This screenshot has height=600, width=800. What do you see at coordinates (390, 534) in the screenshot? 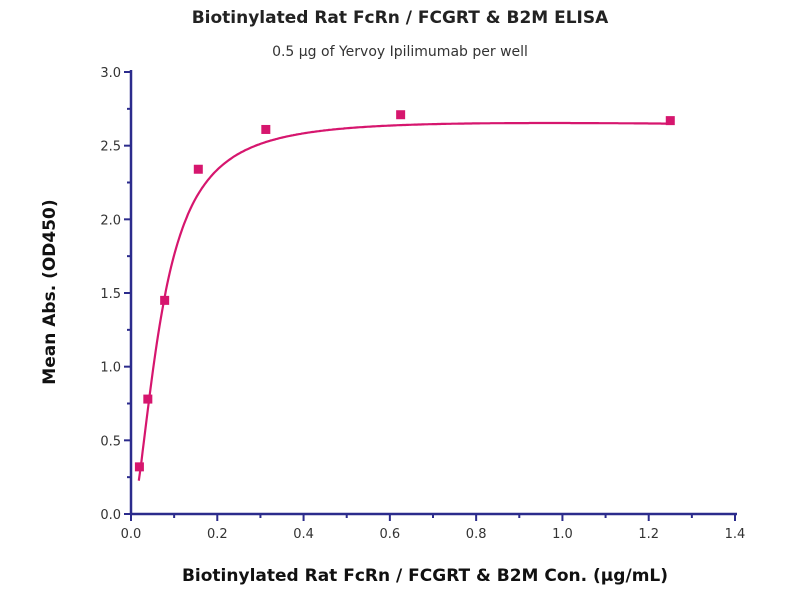
I see `x-tick-label: 0.6` at bounding box center [390, 534].